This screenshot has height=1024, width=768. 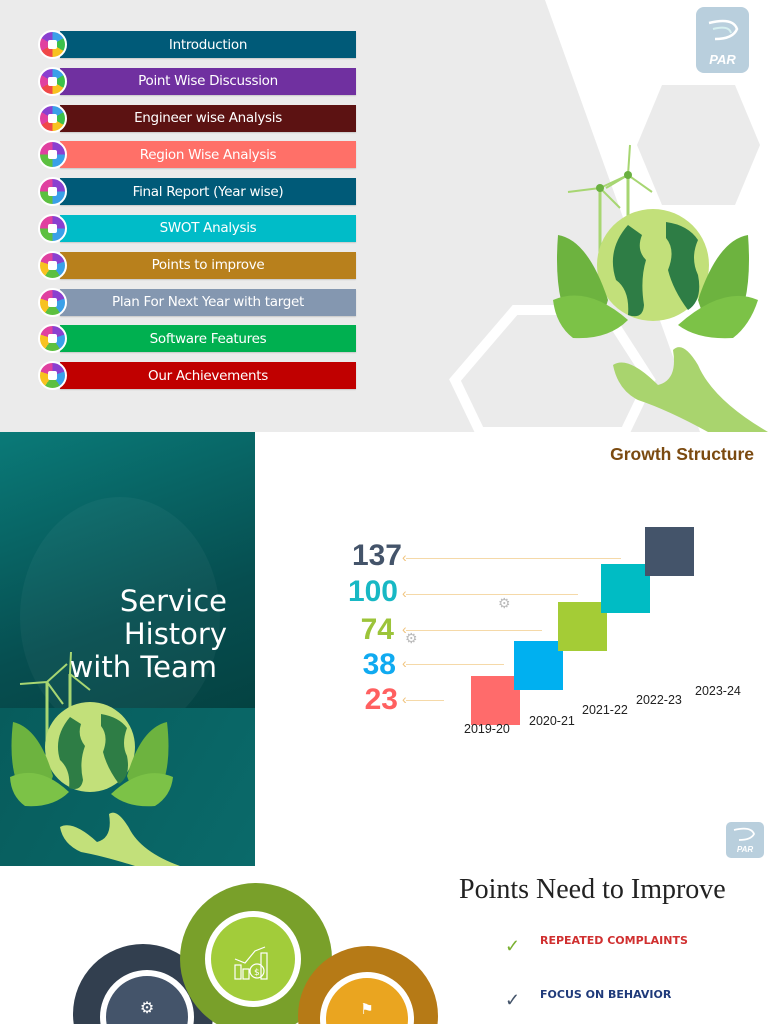 I want to click on agenda-item-final-report: Final Report (Year wise), so click(x=198, y=192).